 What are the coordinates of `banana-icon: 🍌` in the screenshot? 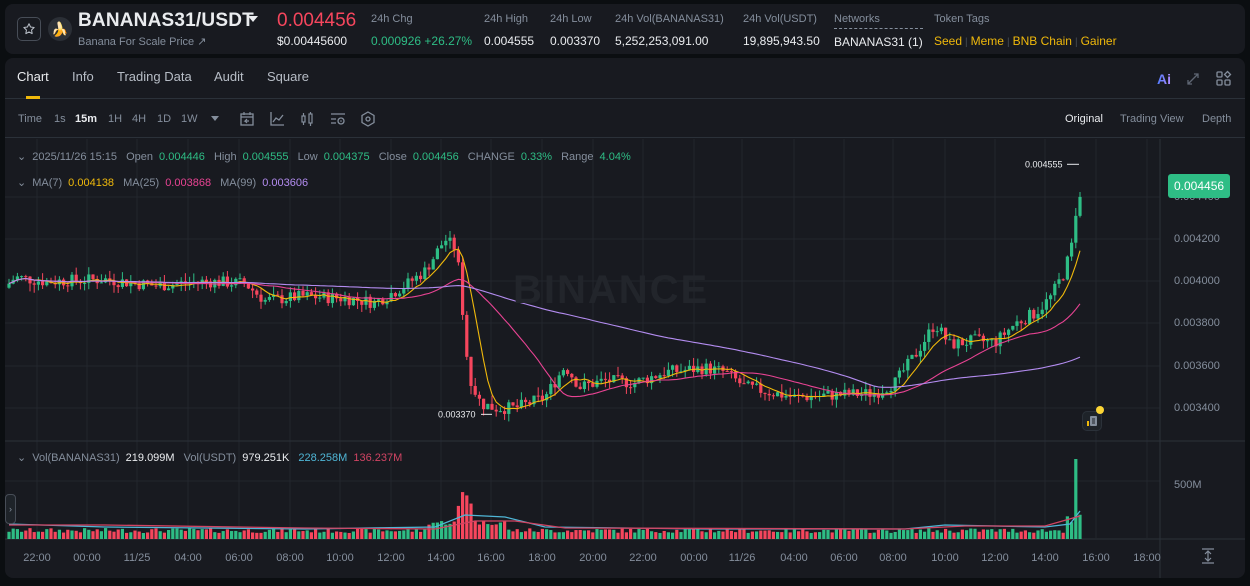 It's located at (60, 28).